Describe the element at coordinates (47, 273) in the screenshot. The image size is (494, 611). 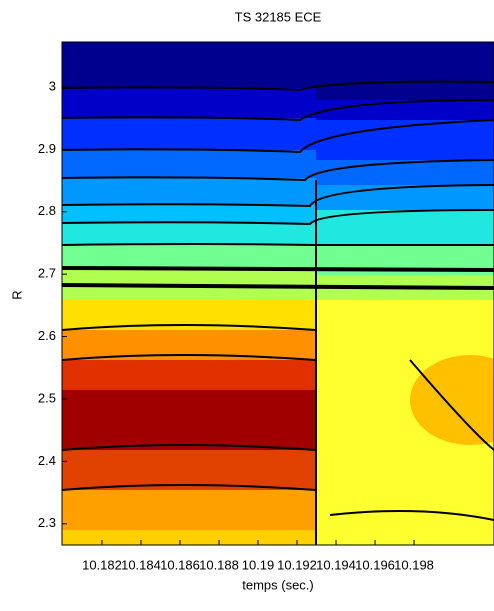
I see `y-tick-label: 2.7` at that location.